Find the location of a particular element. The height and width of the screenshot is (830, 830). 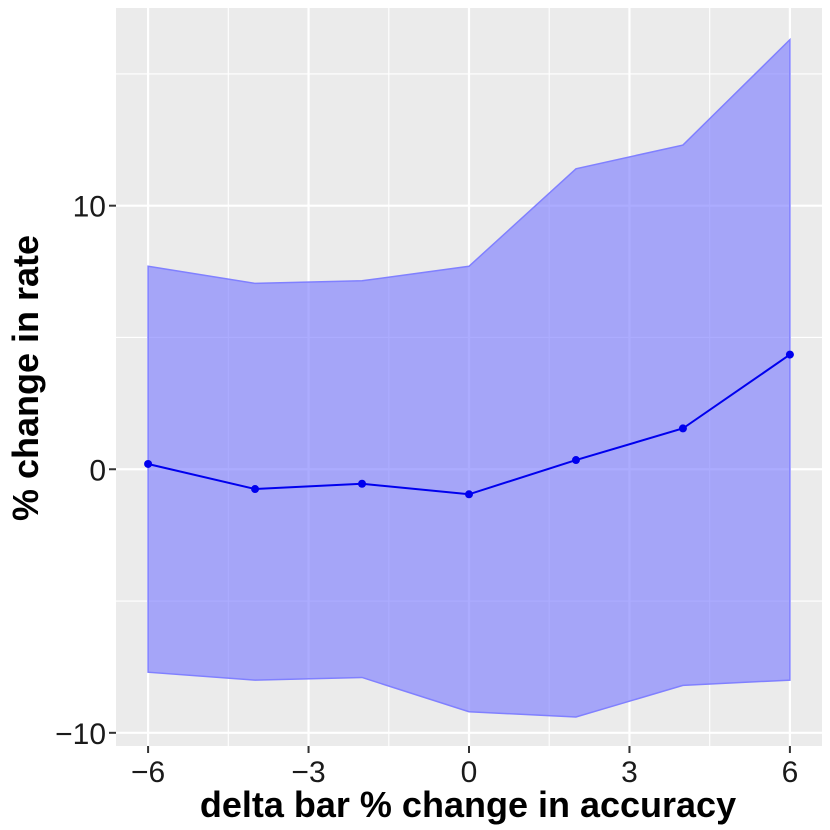

x-tick-label: 6 is located at coordinates (790, 772).